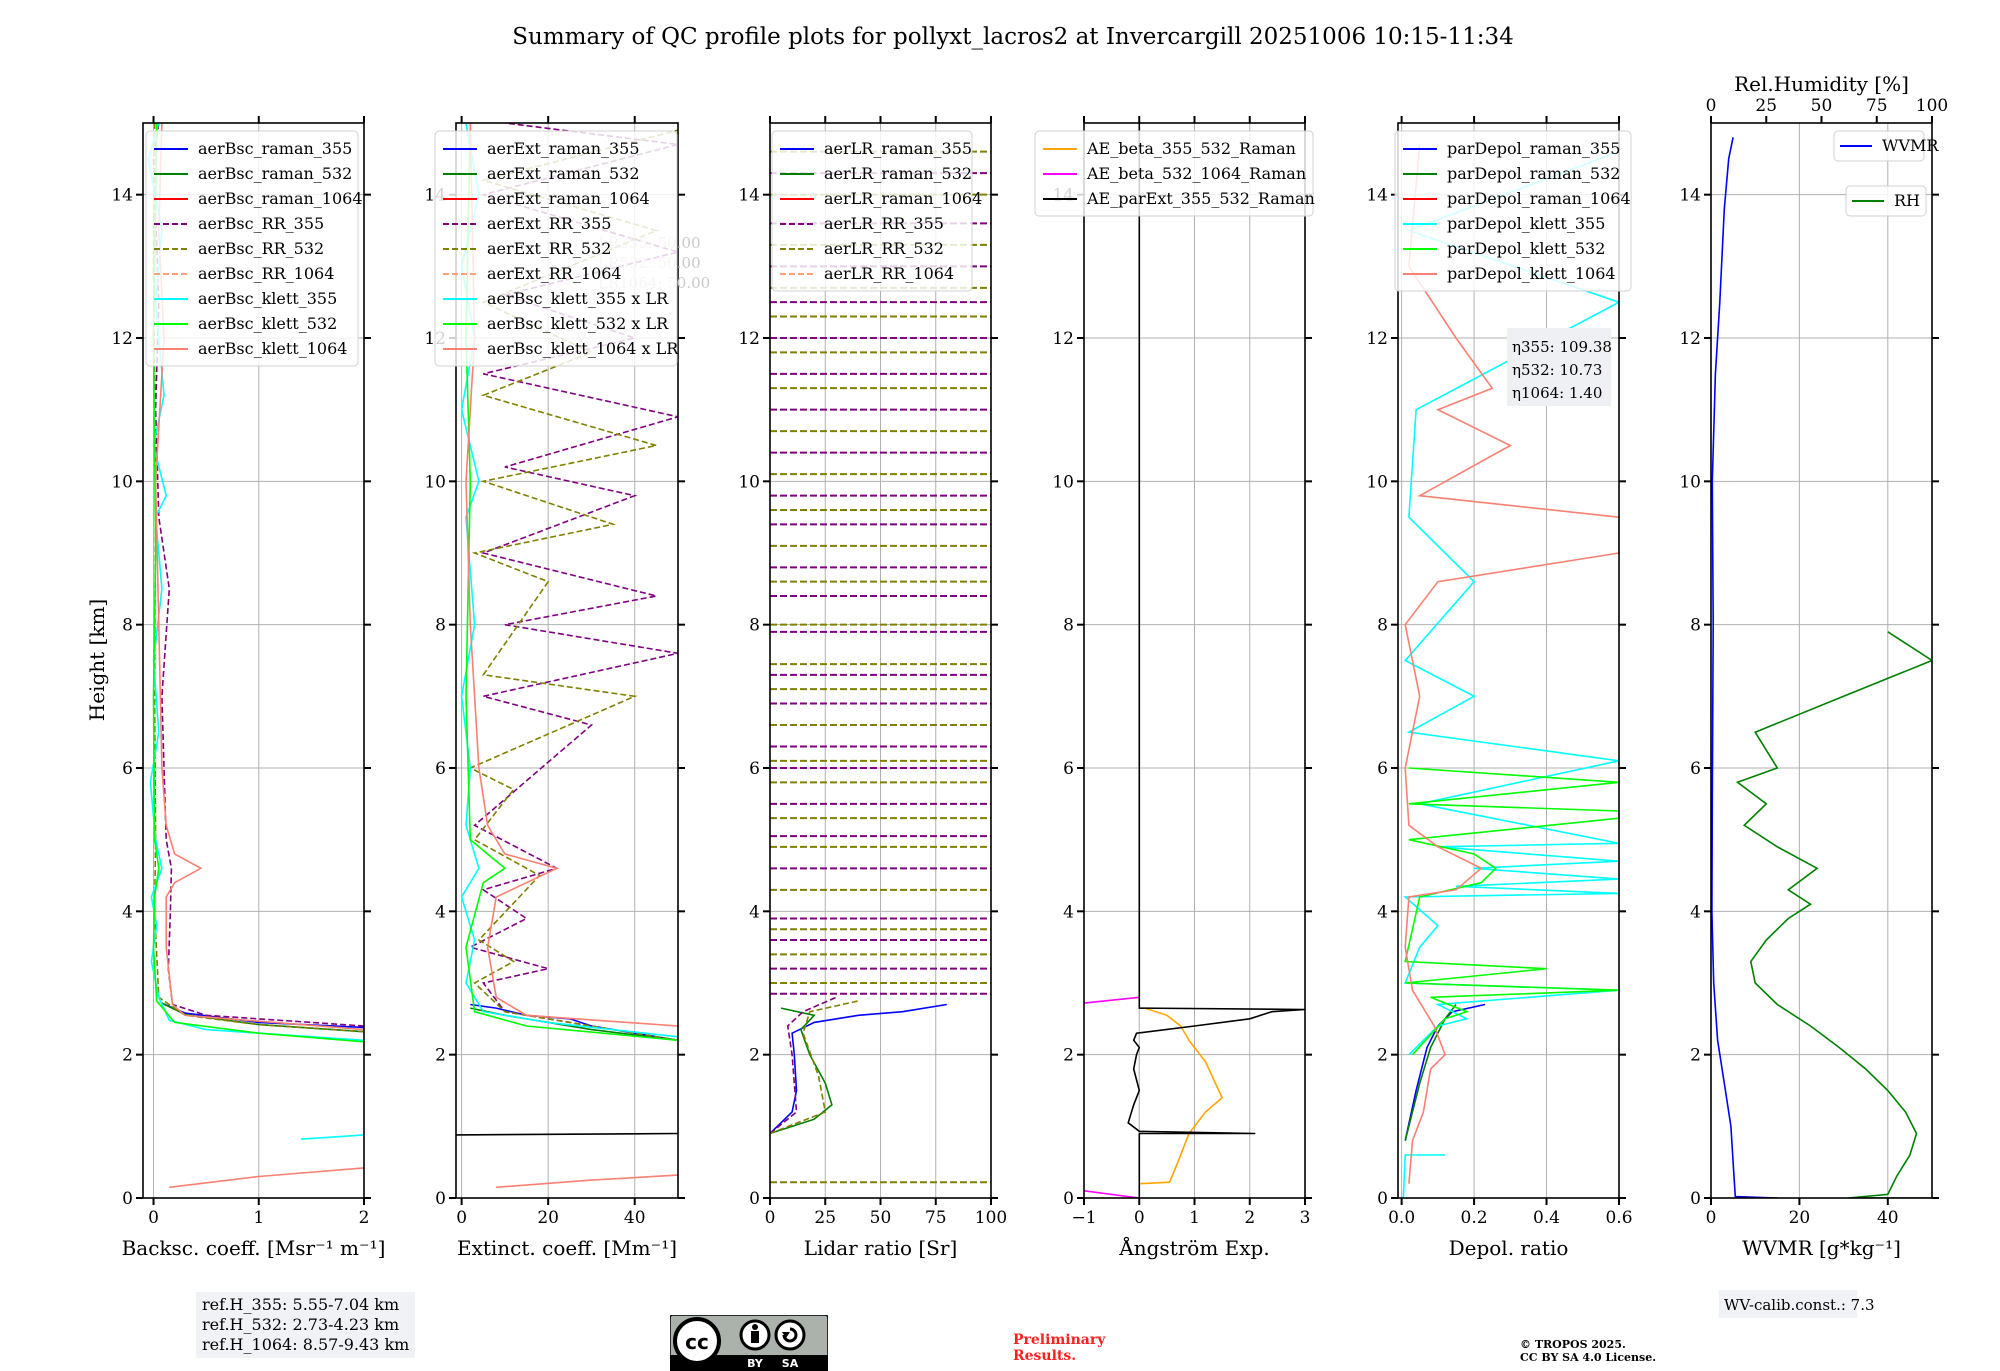 The width and height of the screenshot is (2000, 1371). I want to click on legend-label: RH, so click(1907, 200).